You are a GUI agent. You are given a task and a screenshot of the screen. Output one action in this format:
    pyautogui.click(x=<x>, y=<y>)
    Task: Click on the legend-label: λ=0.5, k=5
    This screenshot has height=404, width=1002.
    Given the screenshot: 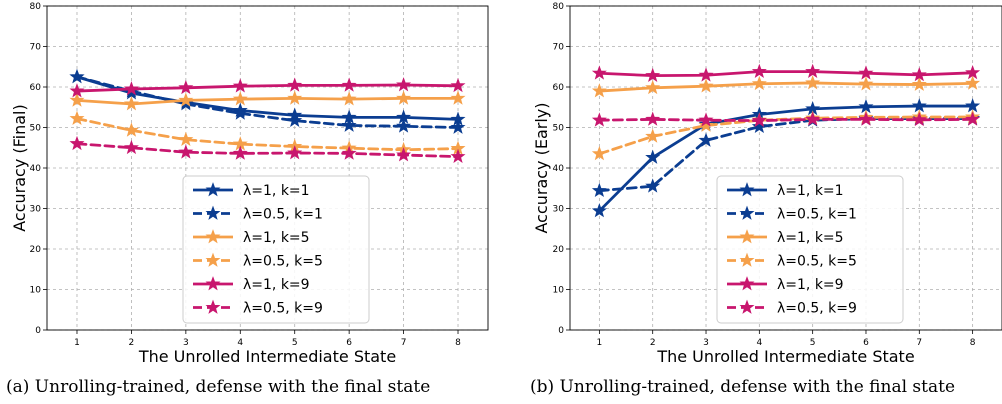 What is the action you would take?
    pyautogui.click(x=817, y=262)
    